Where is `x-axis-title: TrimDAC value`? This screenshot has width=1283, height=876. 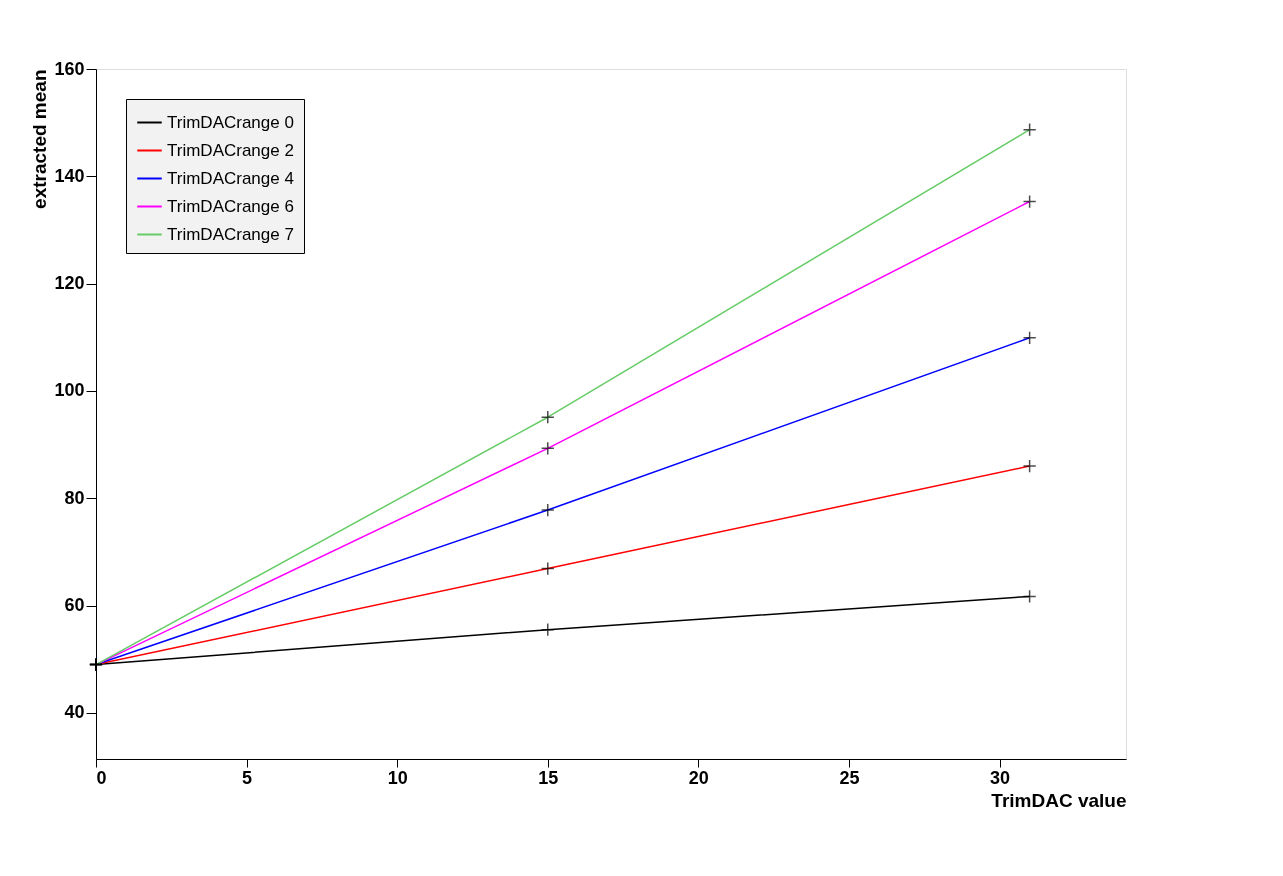 x-axis-title: TrimDAC value is located at coordinates (1059, 800).